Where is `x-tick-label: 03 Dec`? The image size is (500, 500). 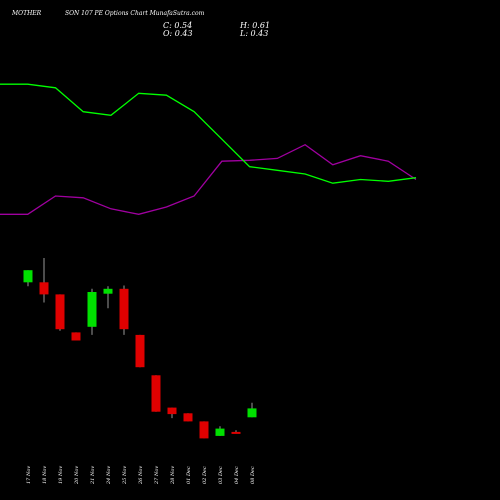
x-tick-label: 03 Dec is located at coordinates (221, 475).